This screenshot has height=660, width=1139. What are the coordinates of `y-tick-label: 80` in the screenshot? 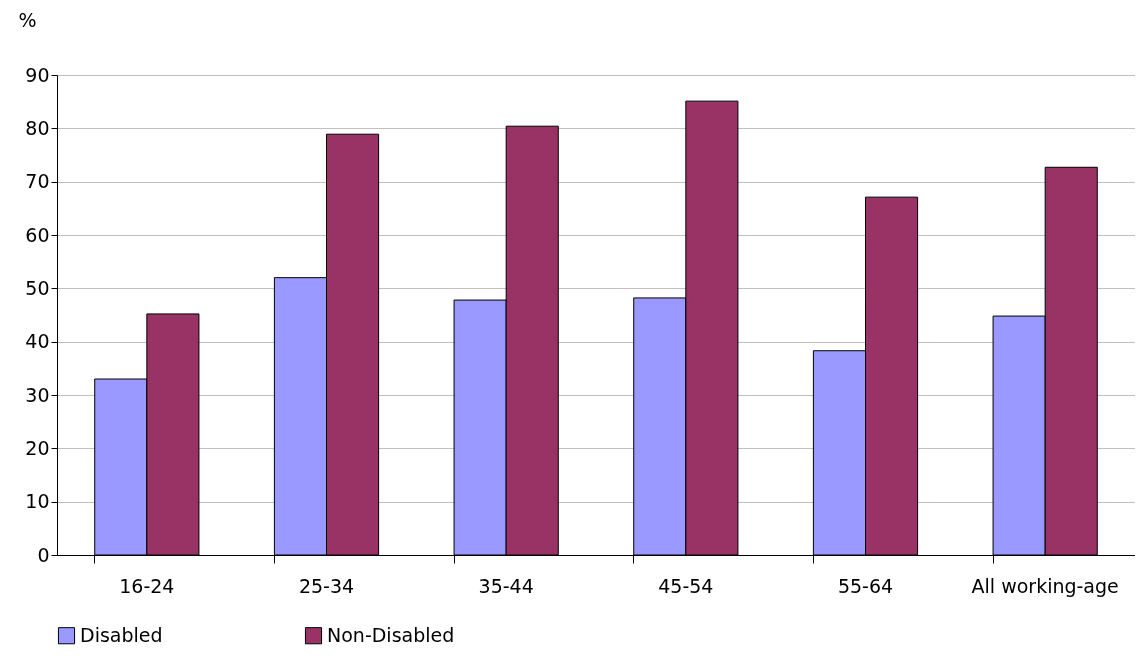 It's located at (37, 127).